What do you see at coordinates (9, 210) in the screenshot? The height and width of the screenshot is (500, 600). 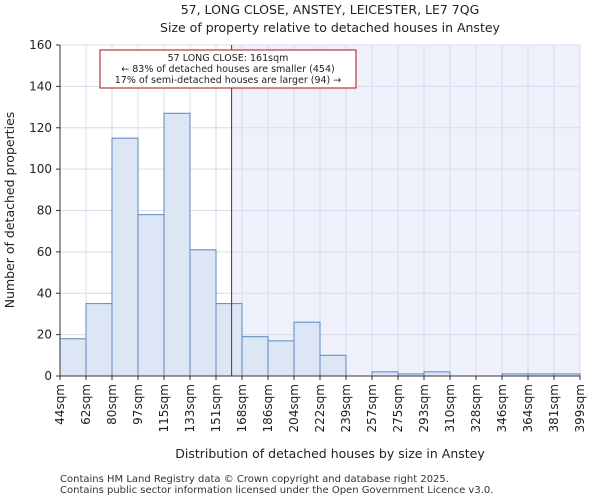 I see `y-axis-label: Number of detached properties` at bounding box center [9, 210].